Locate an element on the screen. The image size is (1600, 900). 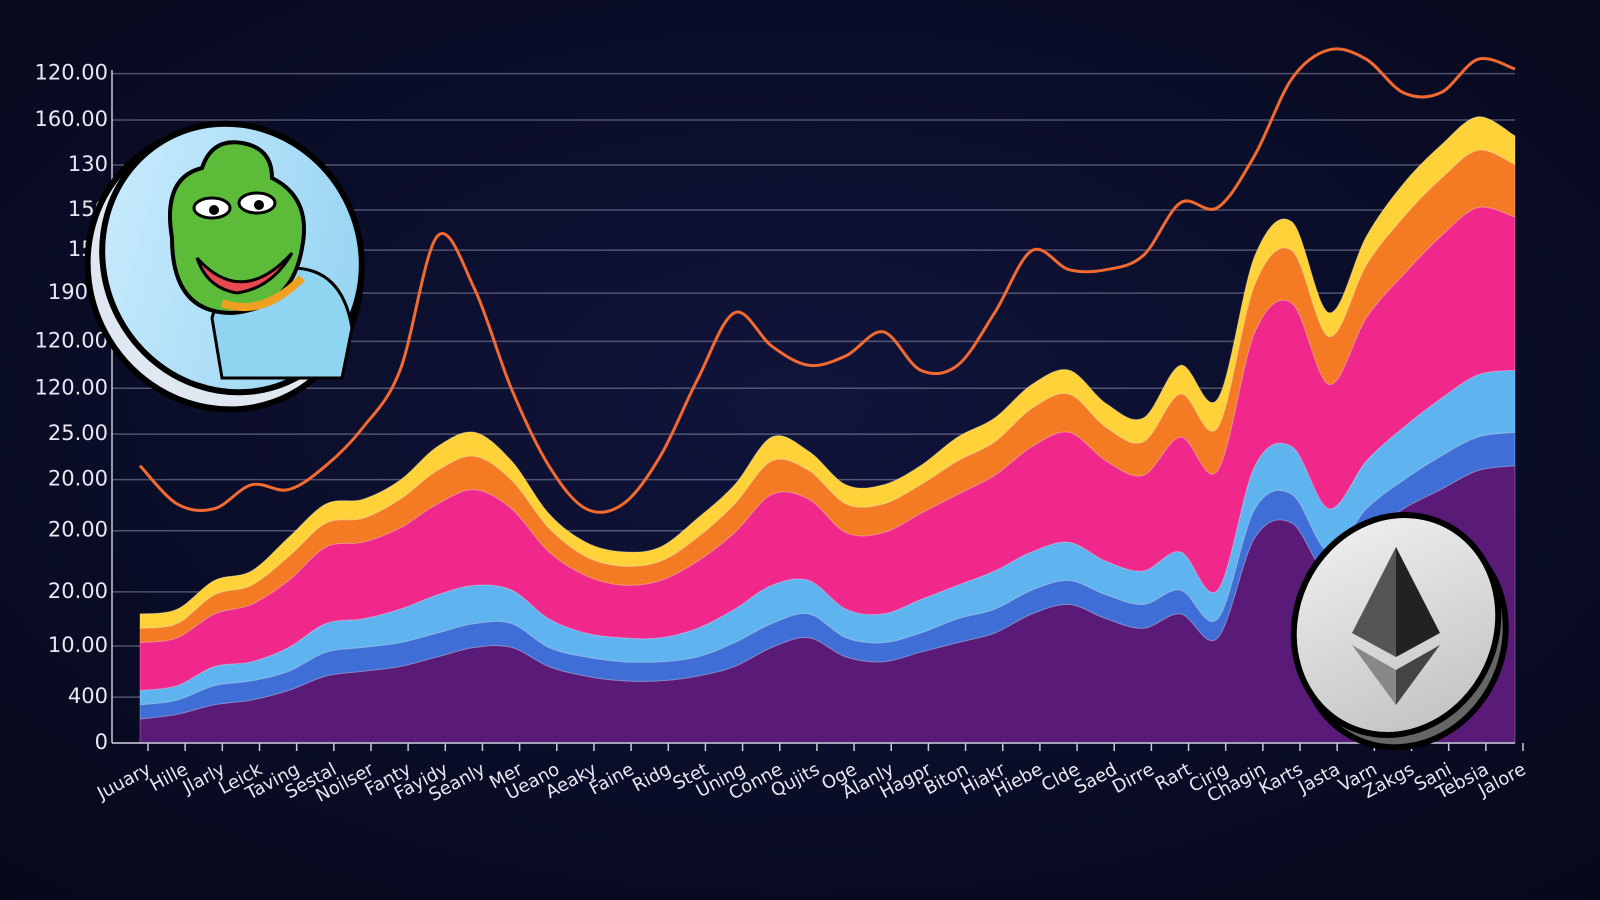
y-tick-label: 10.00 is located at coordinates (78, 645).